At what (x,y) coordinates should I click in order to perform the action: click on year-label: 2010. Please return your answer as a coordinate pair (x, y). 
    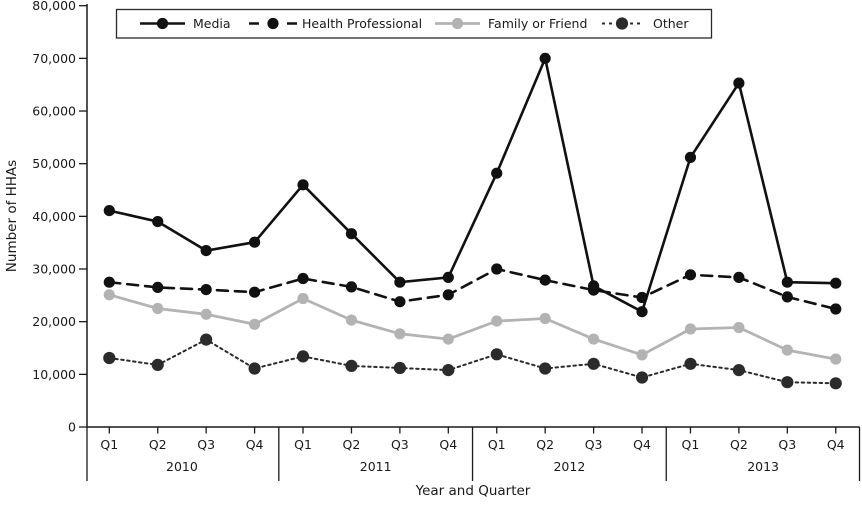
    Looking at the image, I should click on (182, 466).